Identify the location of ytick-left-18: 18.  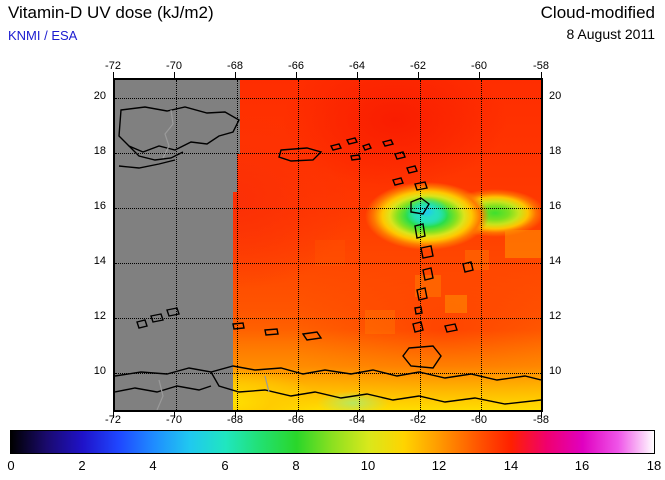
(99, 151).